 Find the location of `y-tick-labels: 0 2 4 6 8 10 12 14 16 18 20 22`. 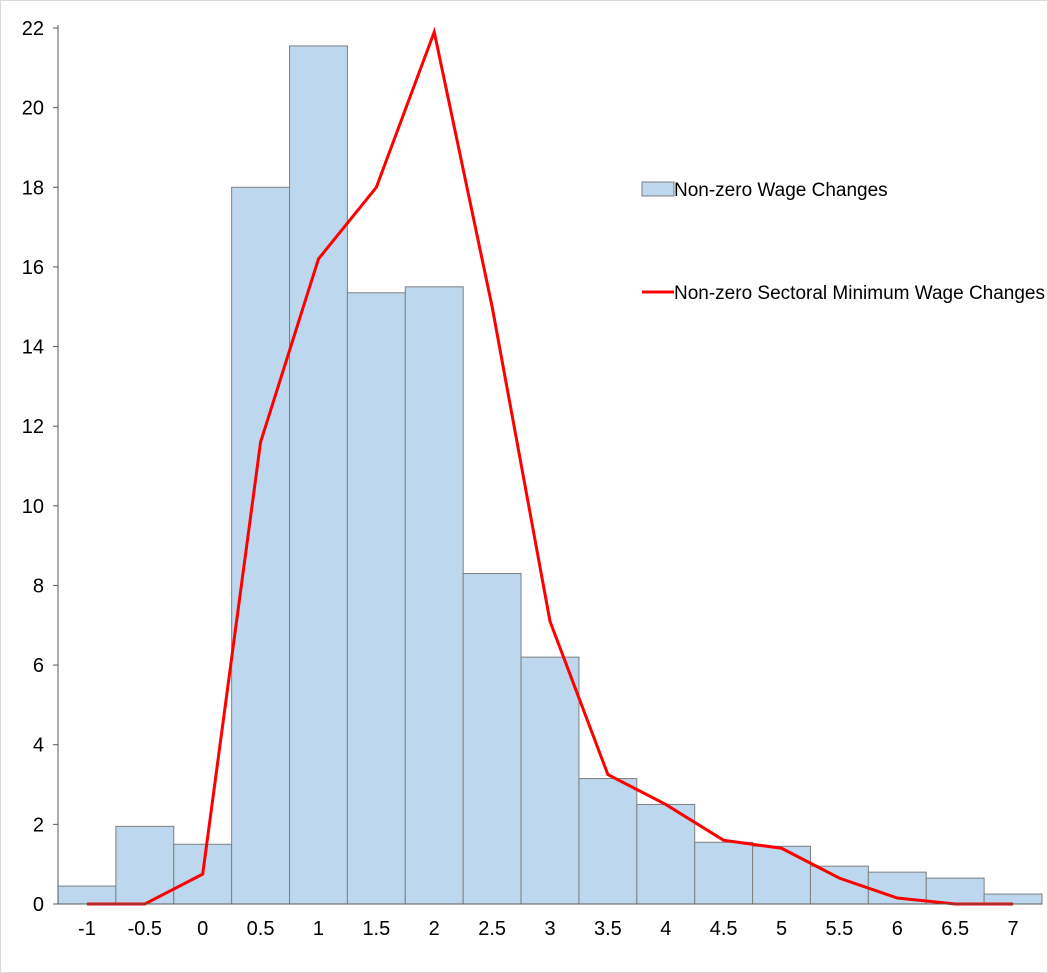

y-tick-labels: 0 2 4 6 8 10 12 14 16 18 20 22 is located at coordinates (40, 467).